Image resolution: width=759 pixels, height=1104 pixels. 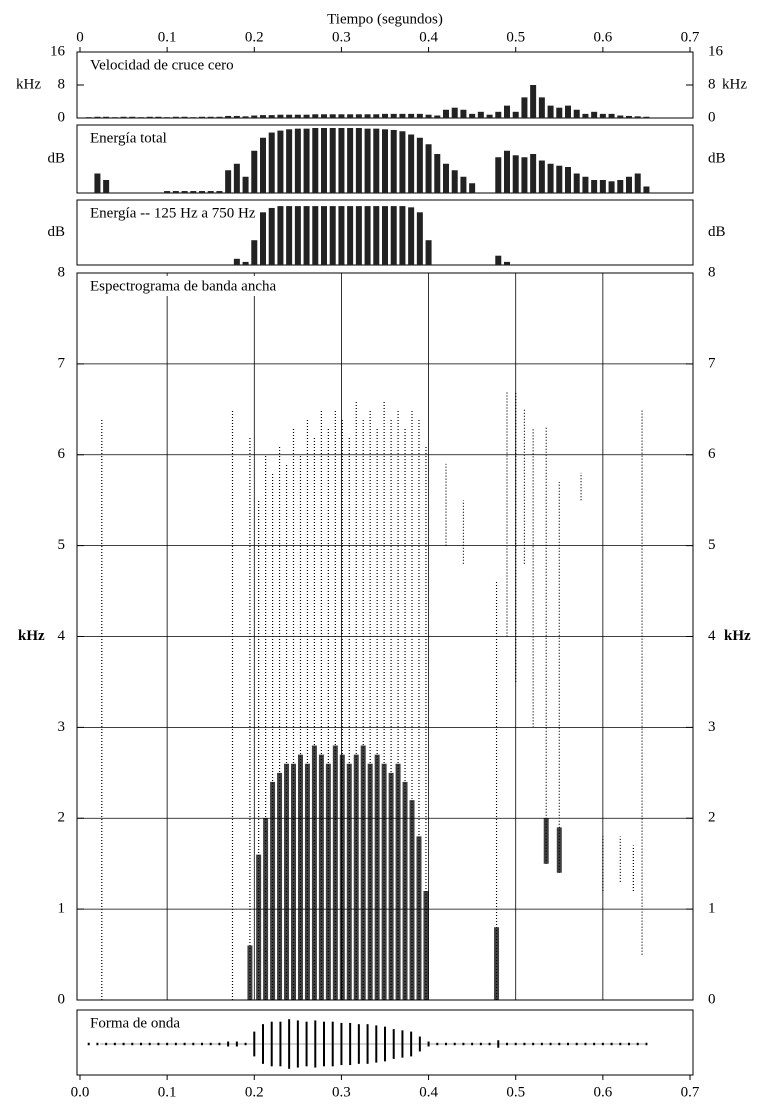 What do you see at coordinates (62, 454) in the screenshot?
I see `y-tick-label: 6` at bounding box center [62, 454].